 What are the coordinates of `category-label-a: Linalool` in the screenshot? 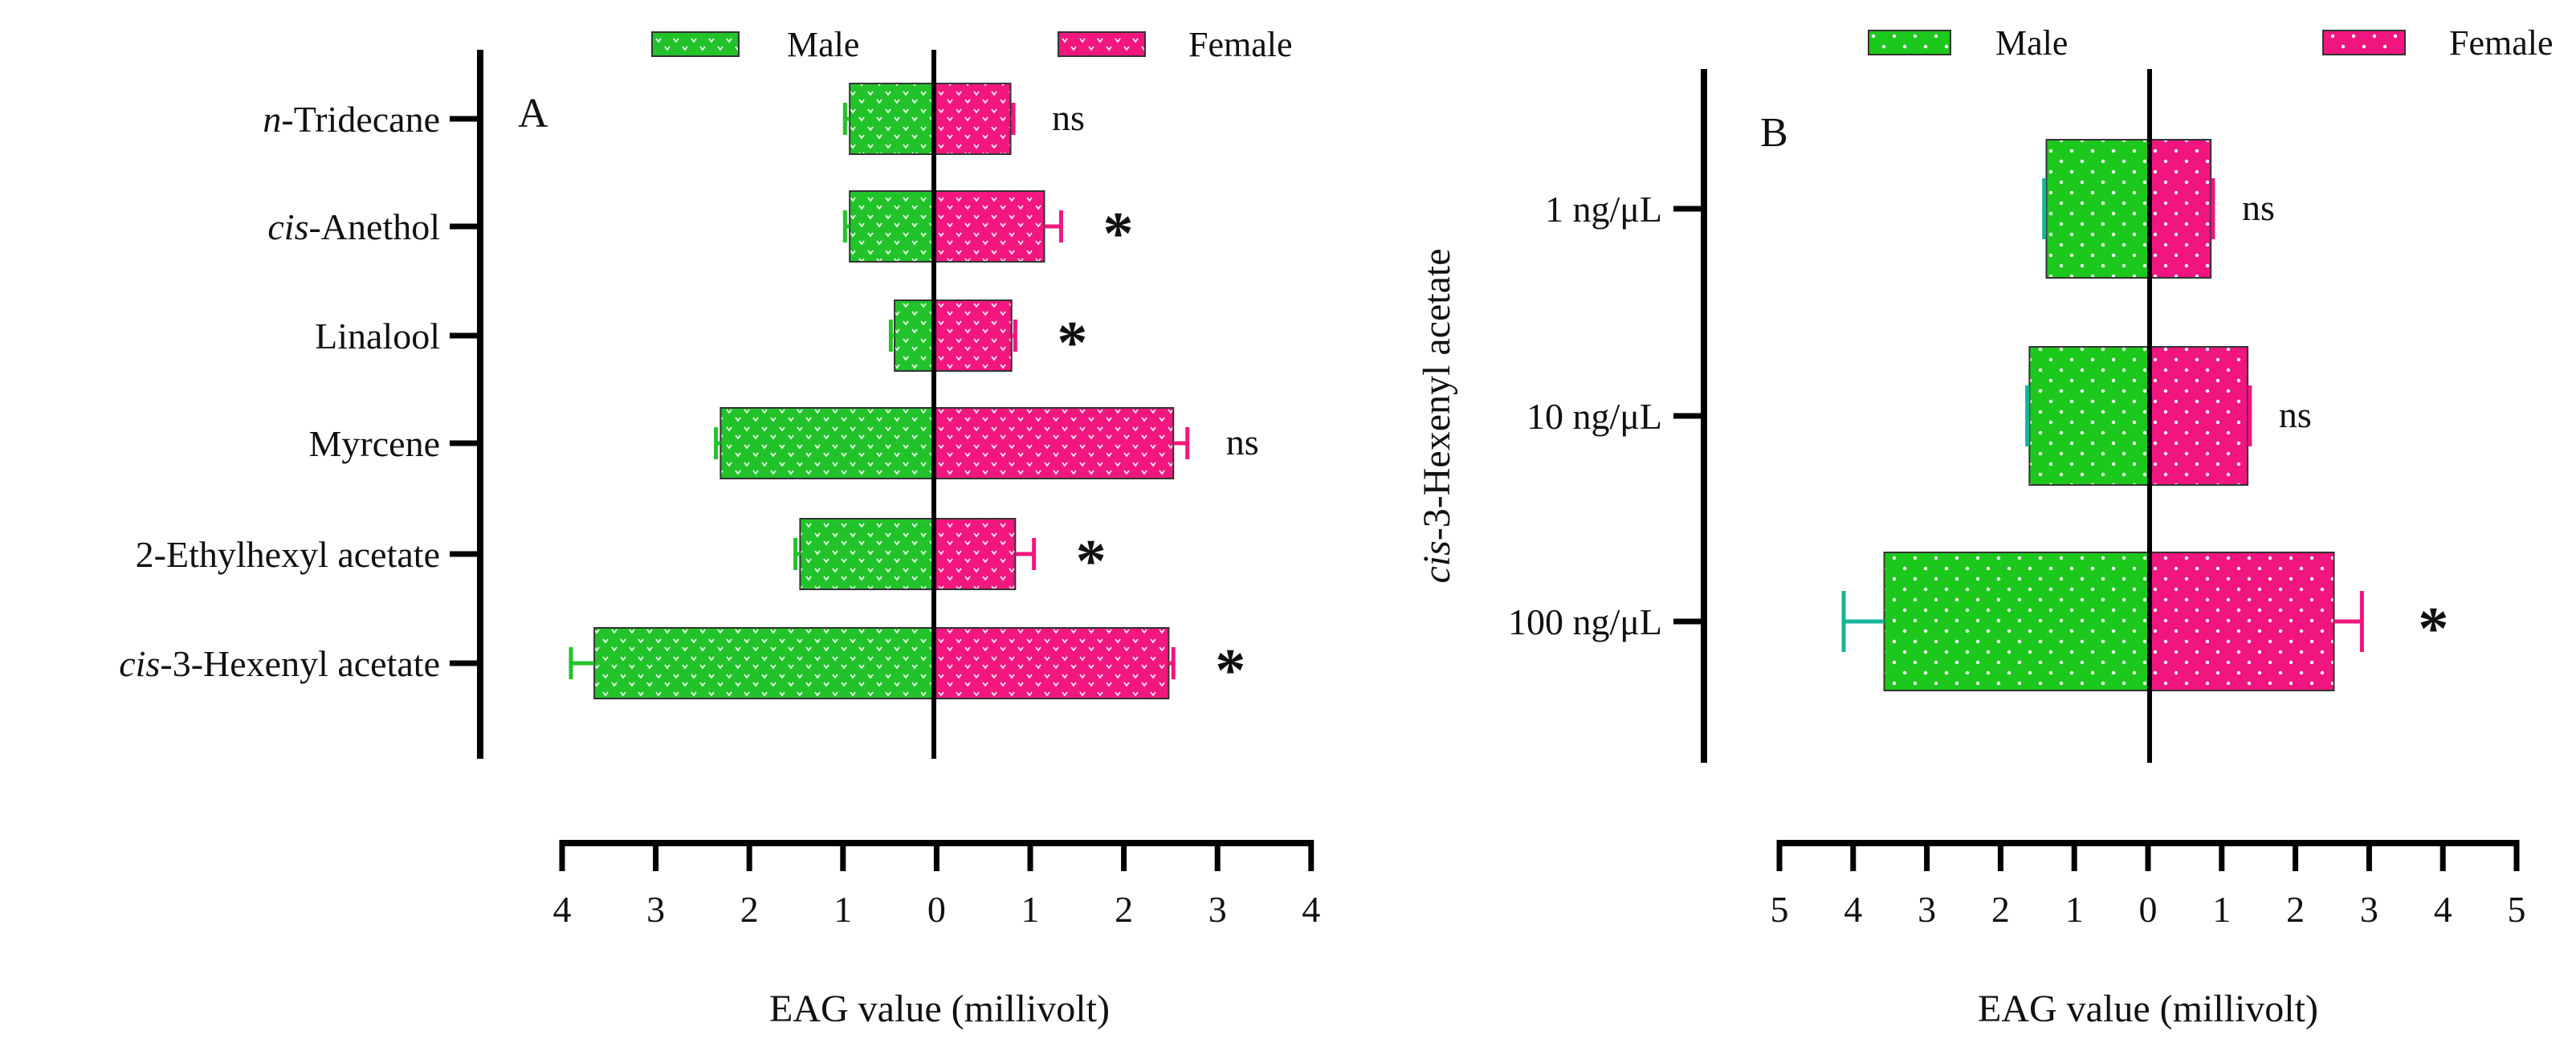 It's located at (377, 336).